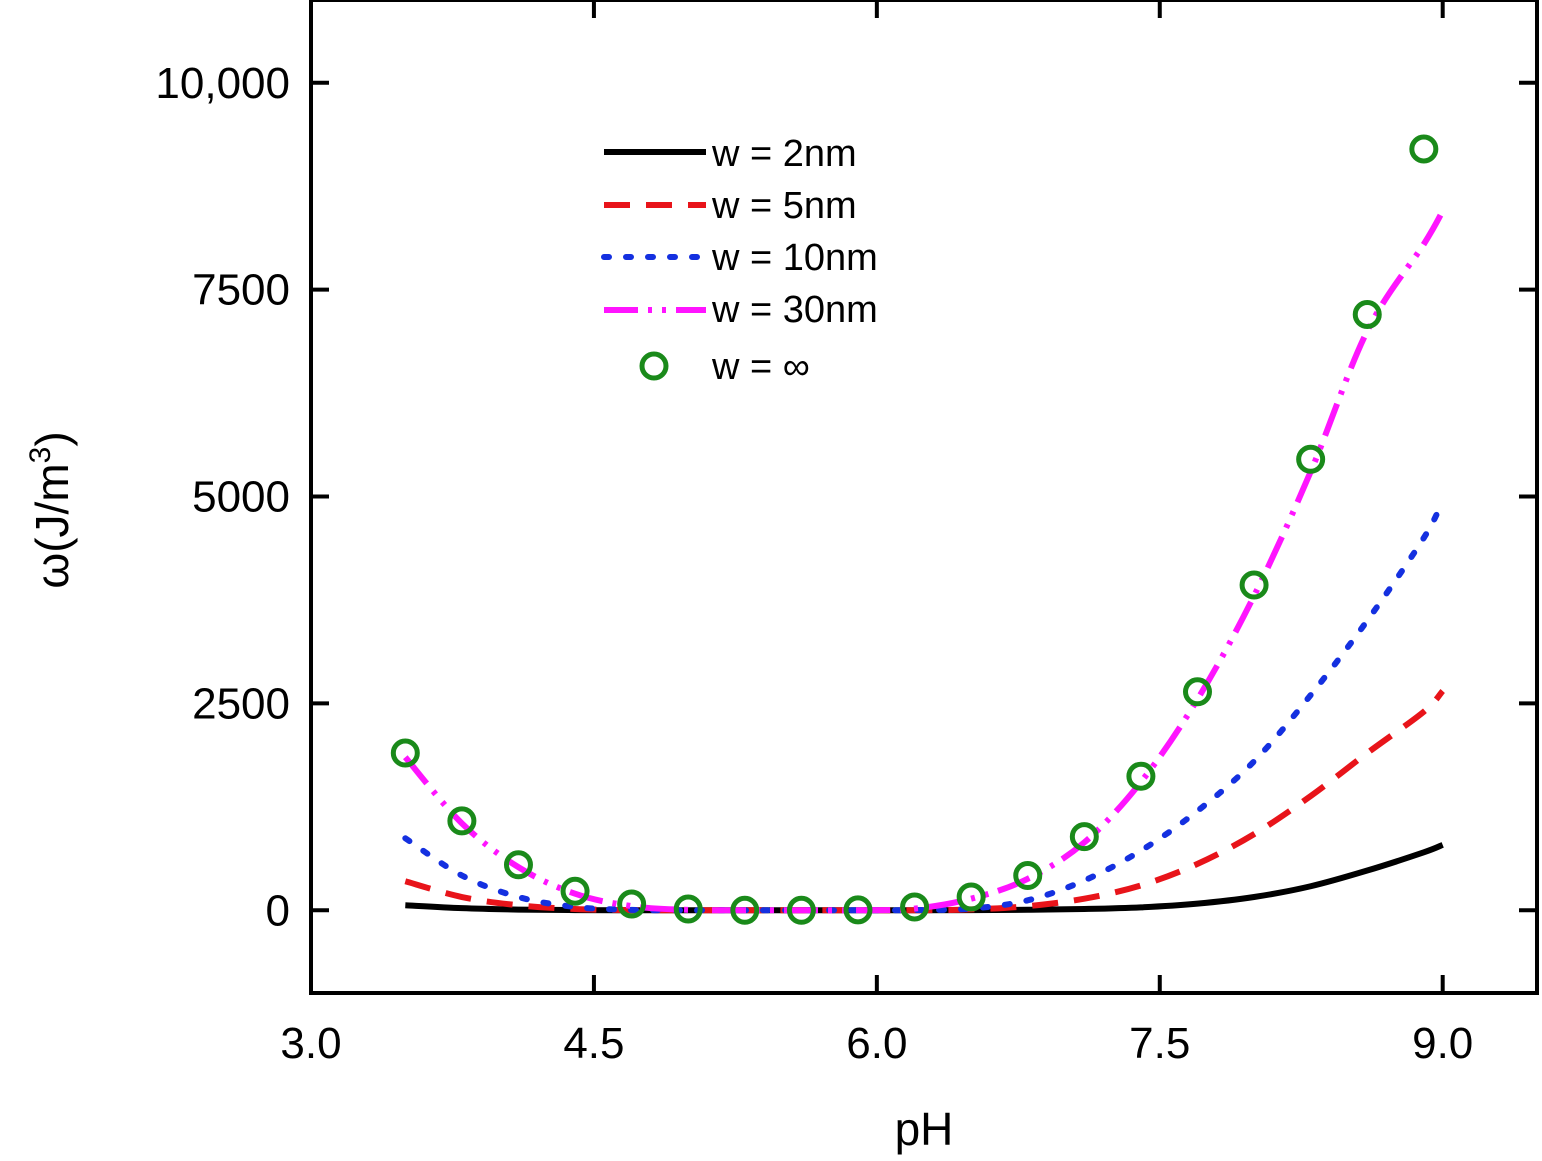 The image size is (1542, 1161). Describe the element at coordinates (278, 910) in the screenshot. I see `y-tick-label-0: 0` at that location.